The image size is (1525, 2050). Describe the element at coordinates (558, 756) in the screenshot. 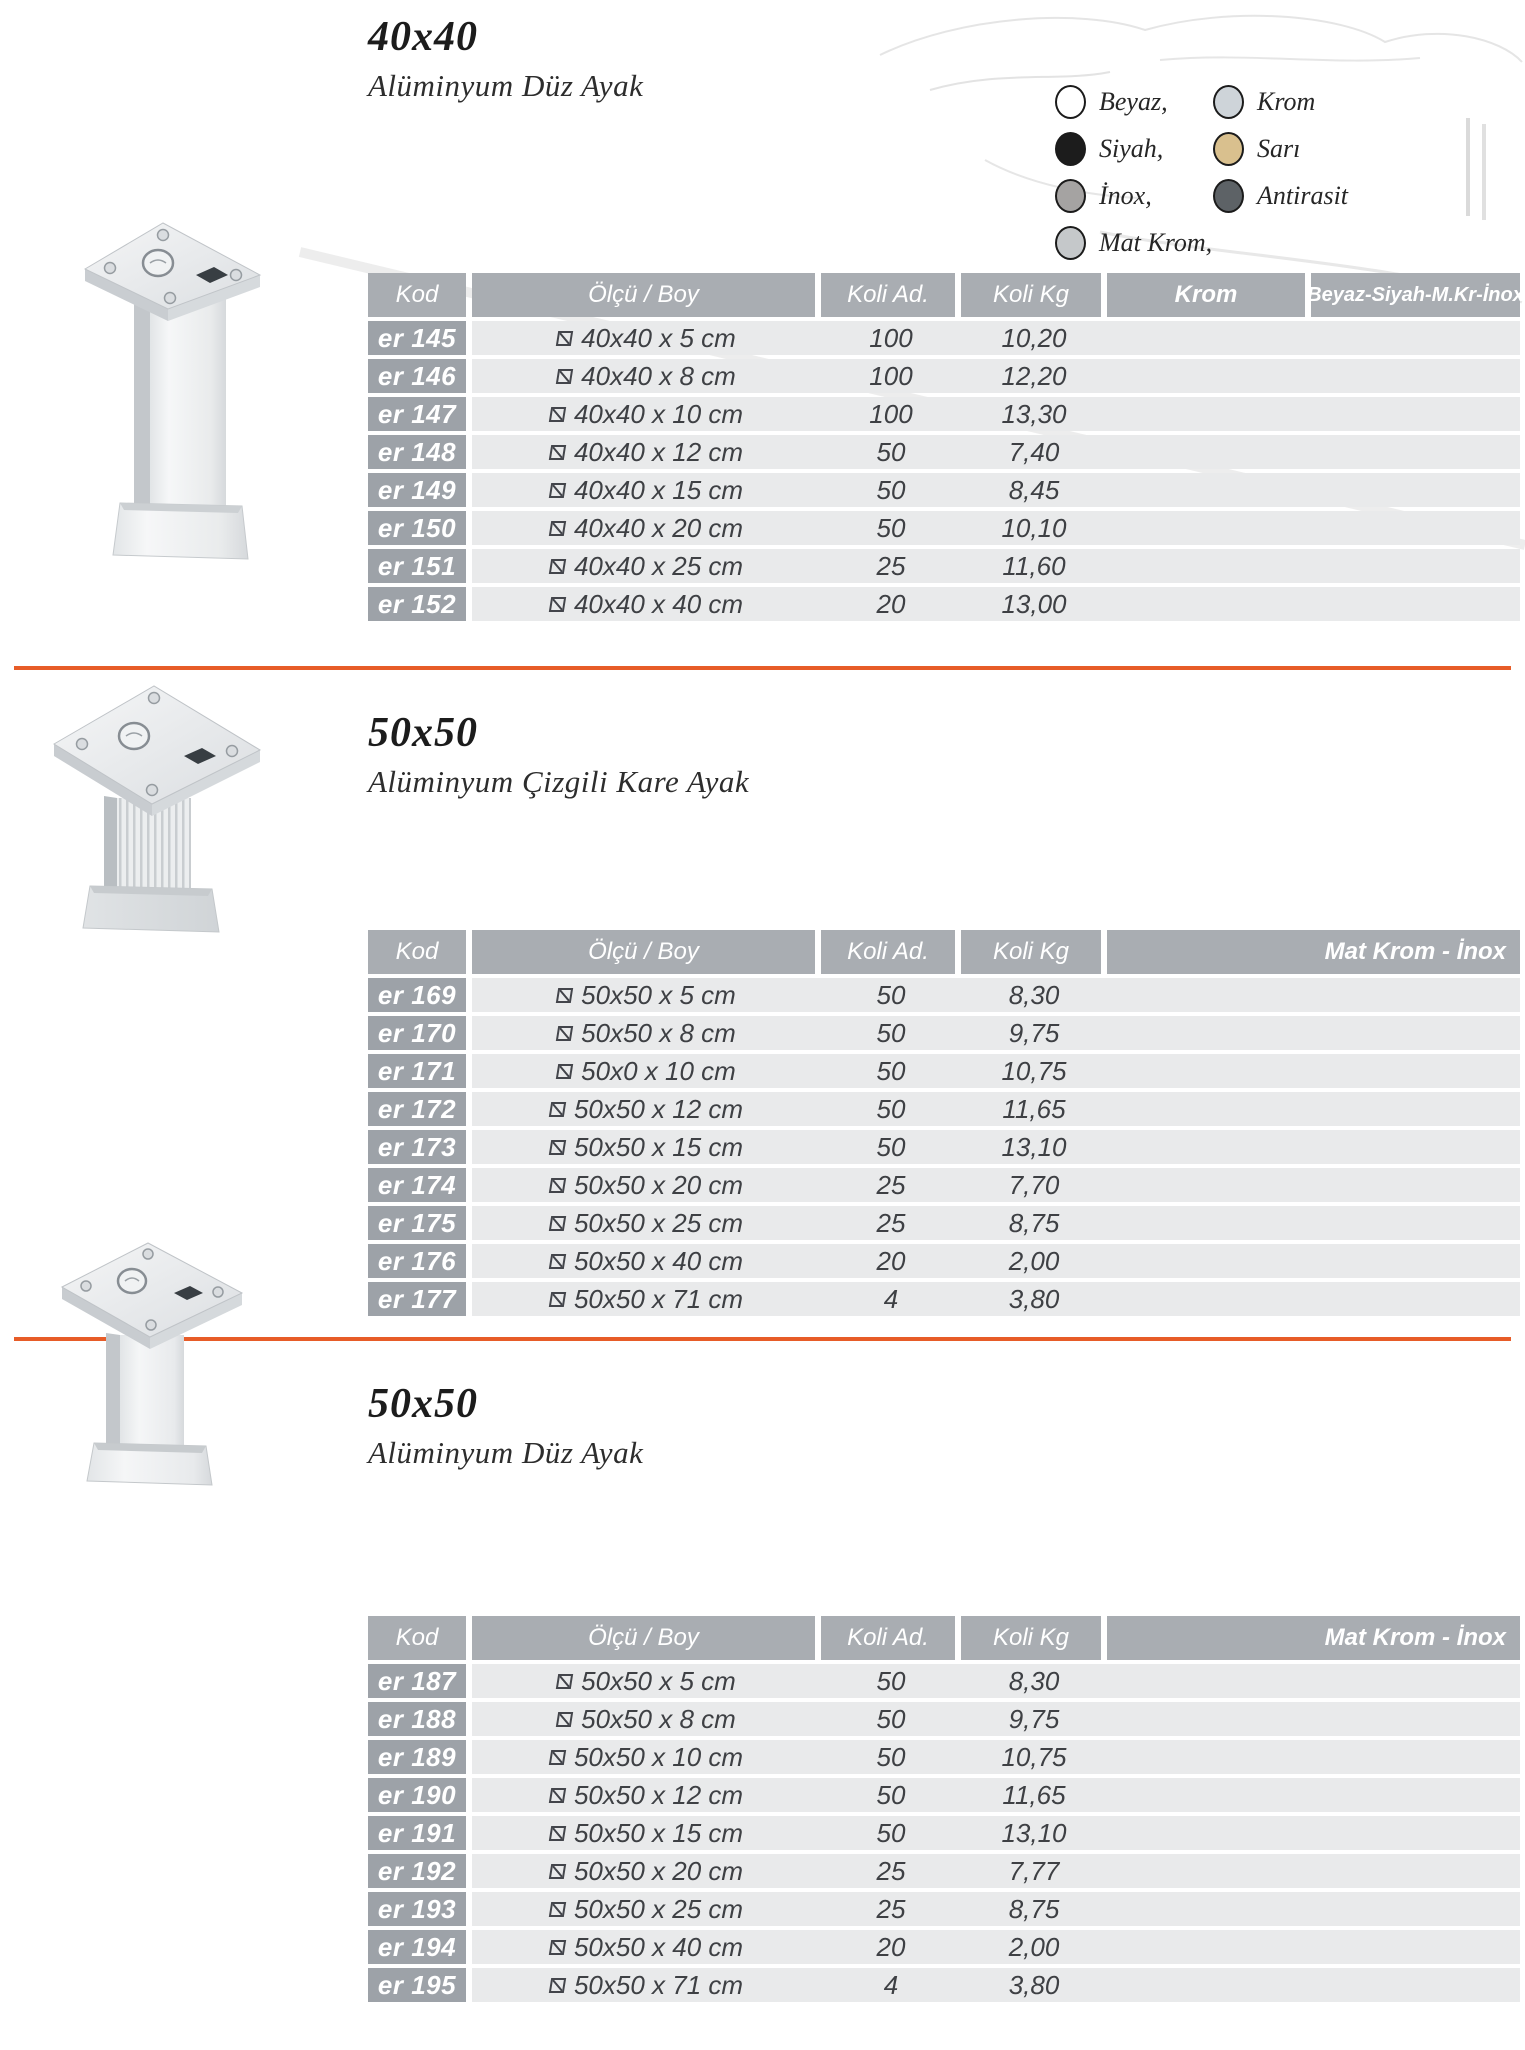

I see `section-2-heading: 50x50 Alüminyum Çizgili Kare Ayak` at that location.